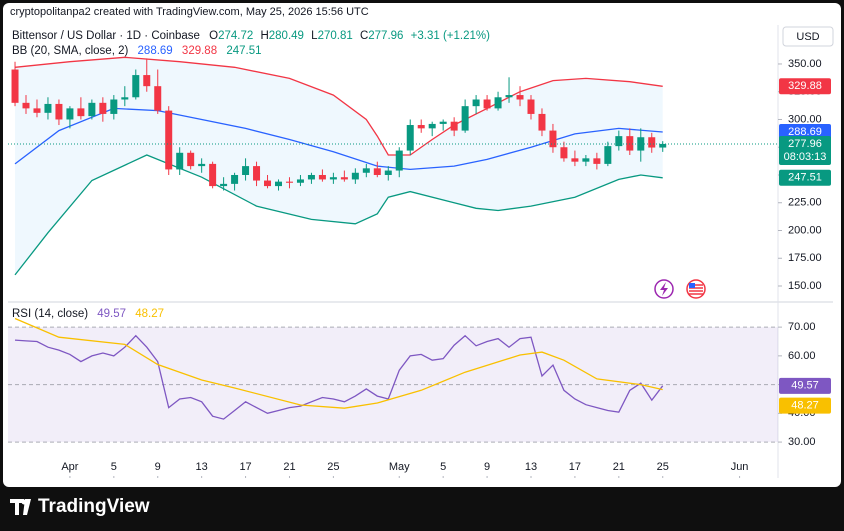 This screenshot has height=531, width=844. I want to click on price-badge-label: 48.27, so click(805, 405).